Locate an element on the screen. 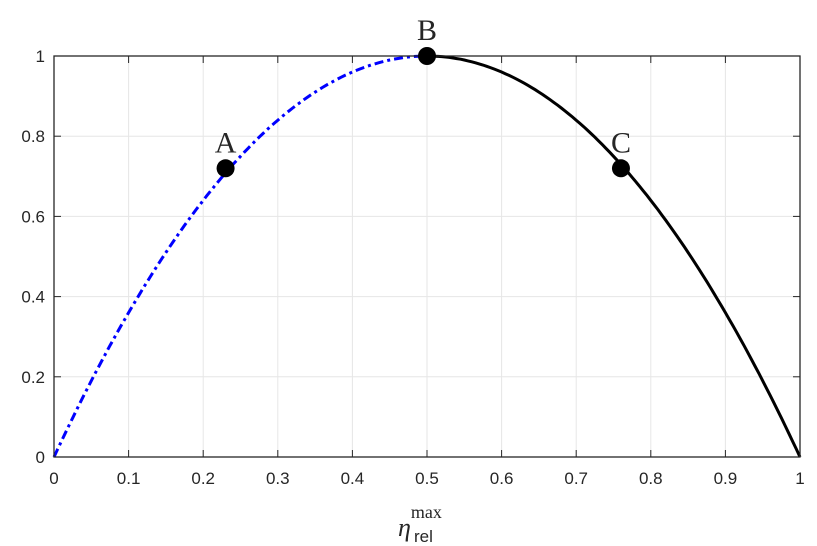 This screenshot has width=817, height=546. y-tick-label: 0.6 is located at coordinates (33, 216).